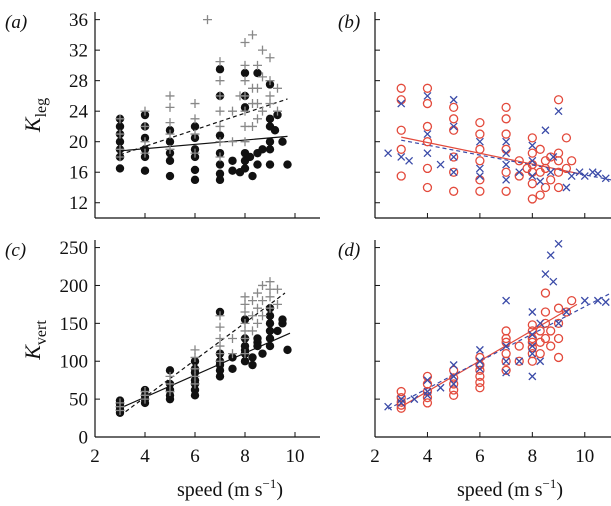 This screenshot has width=611, height=506. Describe the element at coordinates (78, 20) in the screenshot. I see `y-tick-label: 36` at that location.